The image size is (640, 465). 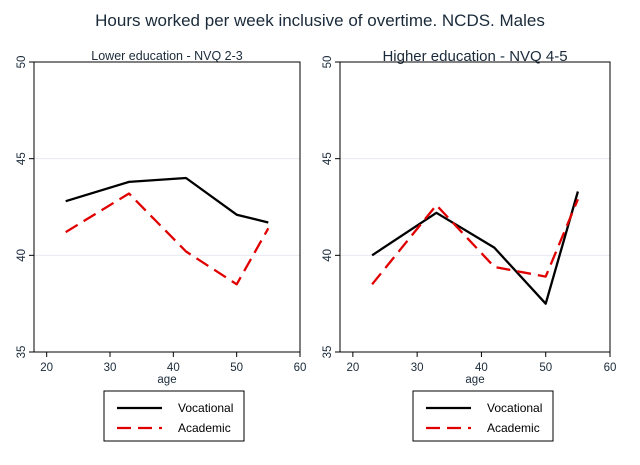 What do you see at coordinates (474, 380) in the screenshot?
I see `panel2-x-axis-title: age` at bounding box center [474, 380].